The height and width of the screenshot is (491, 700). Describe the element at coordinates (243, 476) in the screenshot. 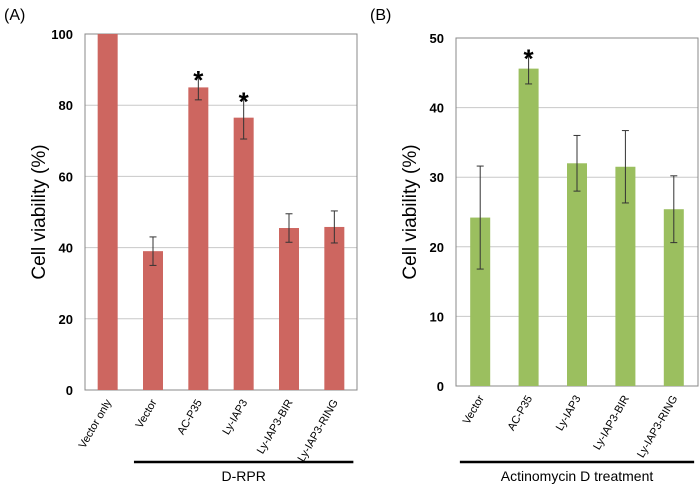

I see `group-label: D-RPR` at that location.